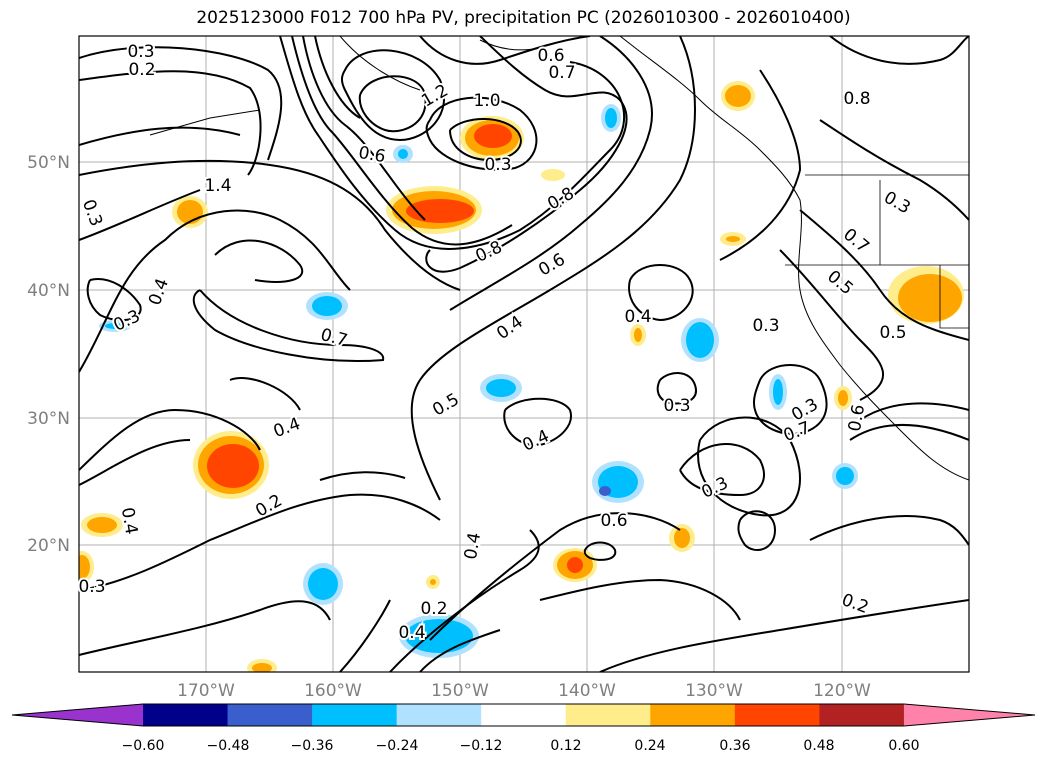 Image resolution: width=1047 pixels, height=765 pixels. I want to click on lat-label: 50°N, so click(48, 163).